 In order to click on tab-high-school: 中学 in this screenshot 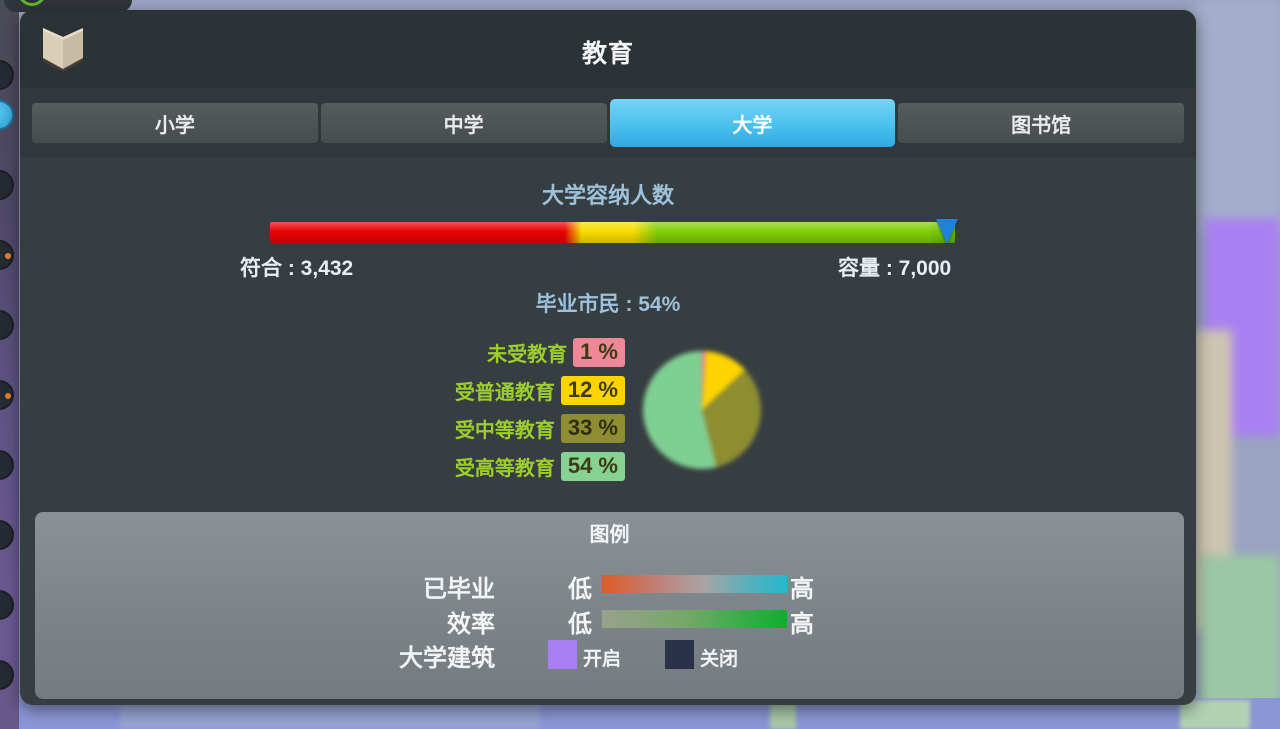, I will do `click(463, 123)`.